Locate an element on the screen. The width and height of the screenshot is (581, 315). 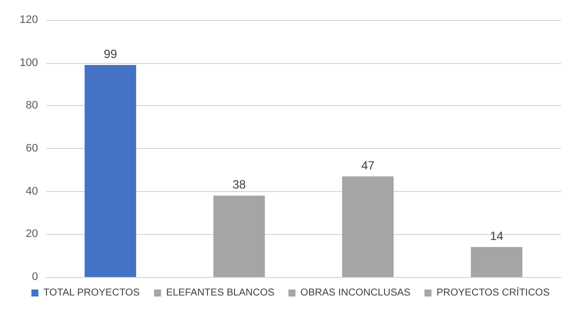
y-tick-label: 60 is located at coordinates (32, 148).